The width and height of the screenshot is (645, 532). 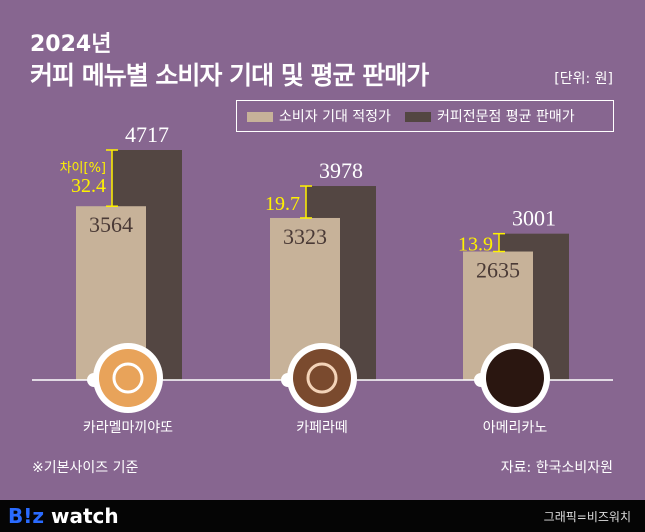 I want to click on value-label-expected: 3564, so click(x=111, y=224).